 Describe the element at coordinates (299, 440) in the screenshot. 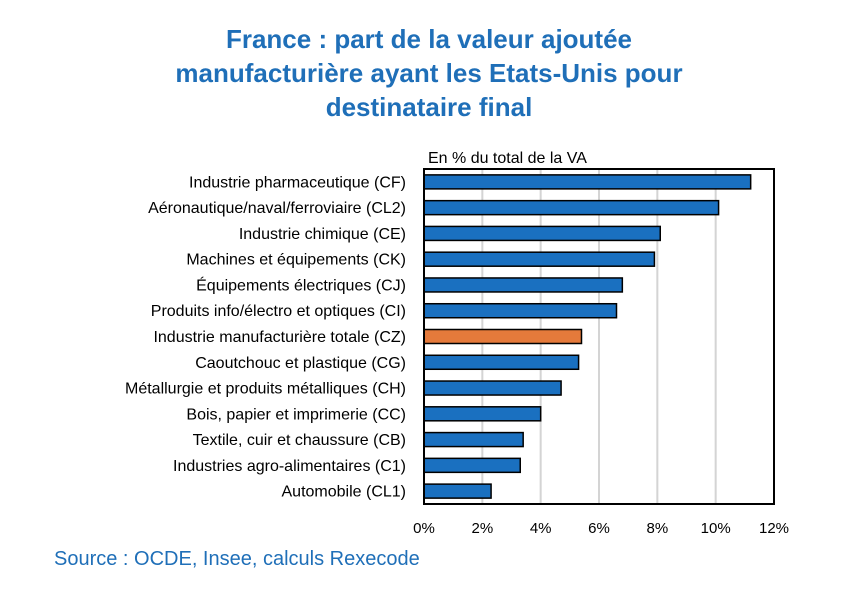

I see `category-label: Textile, cuir et chaussure (CB)` at that location.